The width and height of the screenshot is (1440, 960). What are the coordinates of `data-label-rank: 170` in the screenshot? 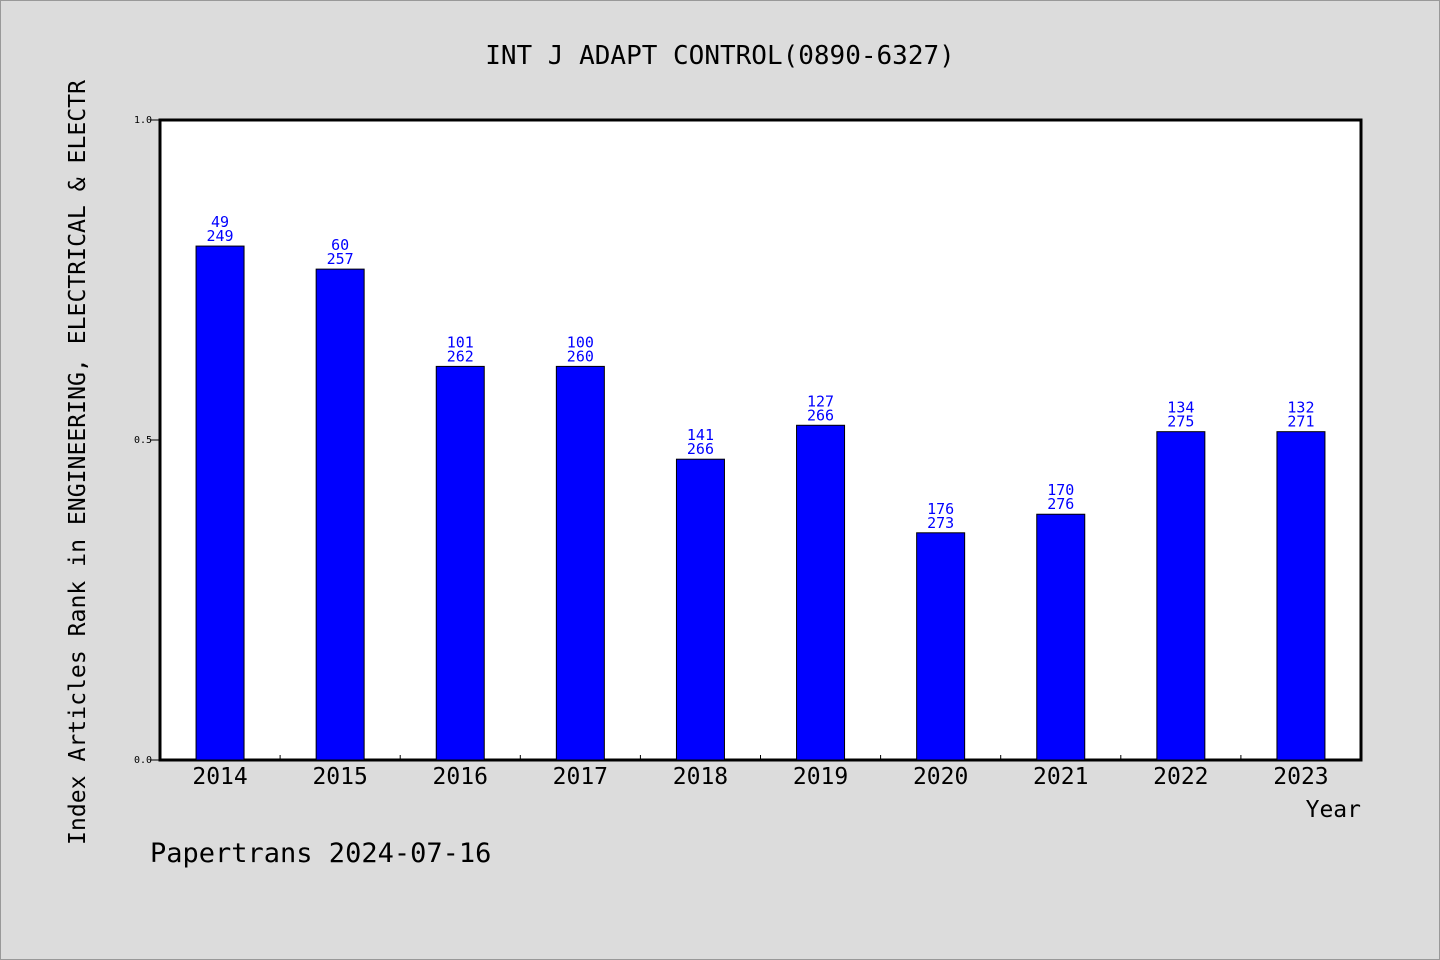 It's located at (1060, 490).